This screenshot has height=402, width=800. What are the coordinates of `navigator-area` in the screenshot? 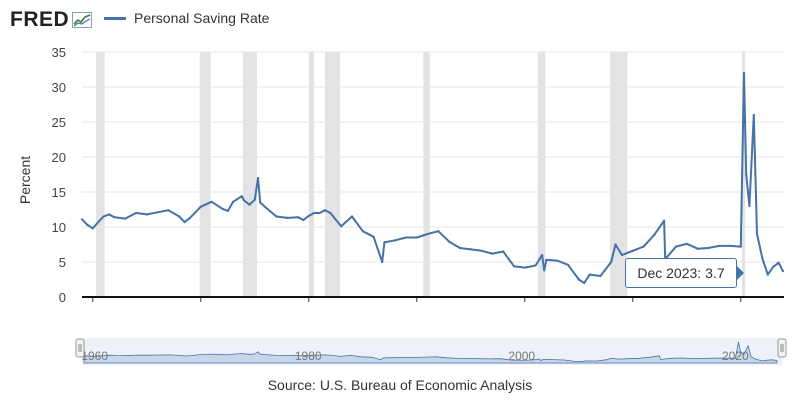 It's located at (430, 352).